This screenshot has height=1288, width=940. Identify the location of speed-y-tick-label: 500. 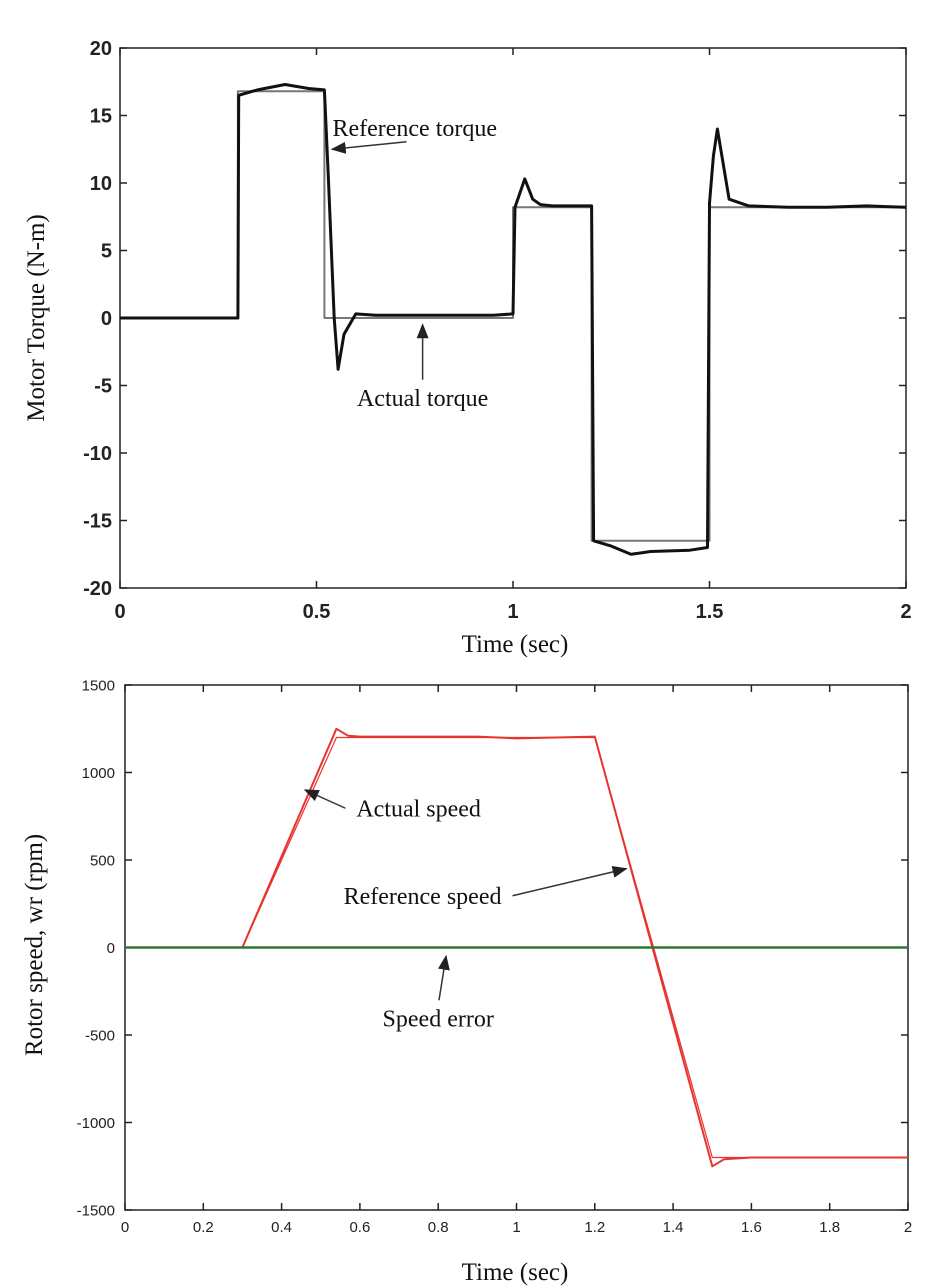
(102, 860).